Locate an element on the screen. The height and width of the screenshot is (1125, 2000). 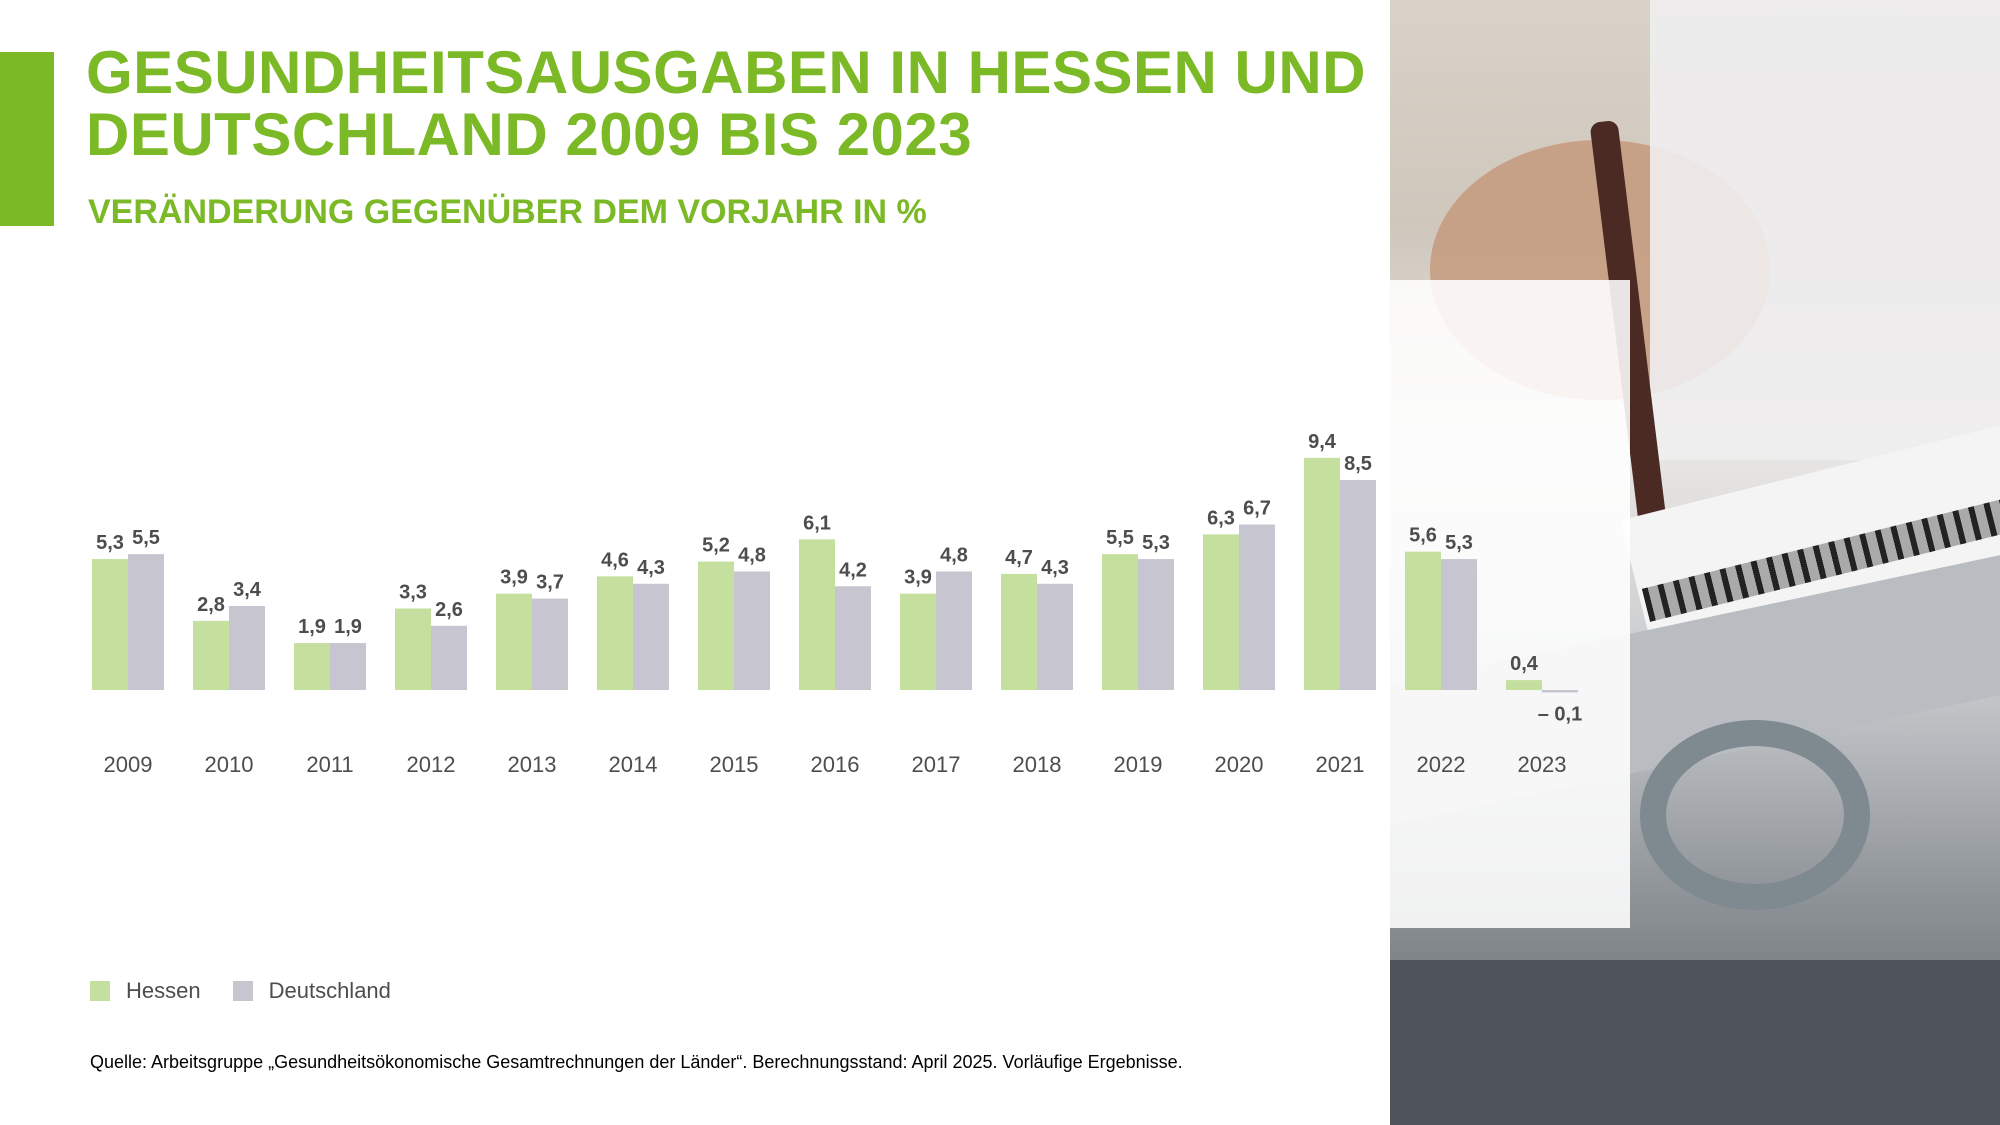
x-axis-label-2017: 2017 is located at coordinates (936, 764).